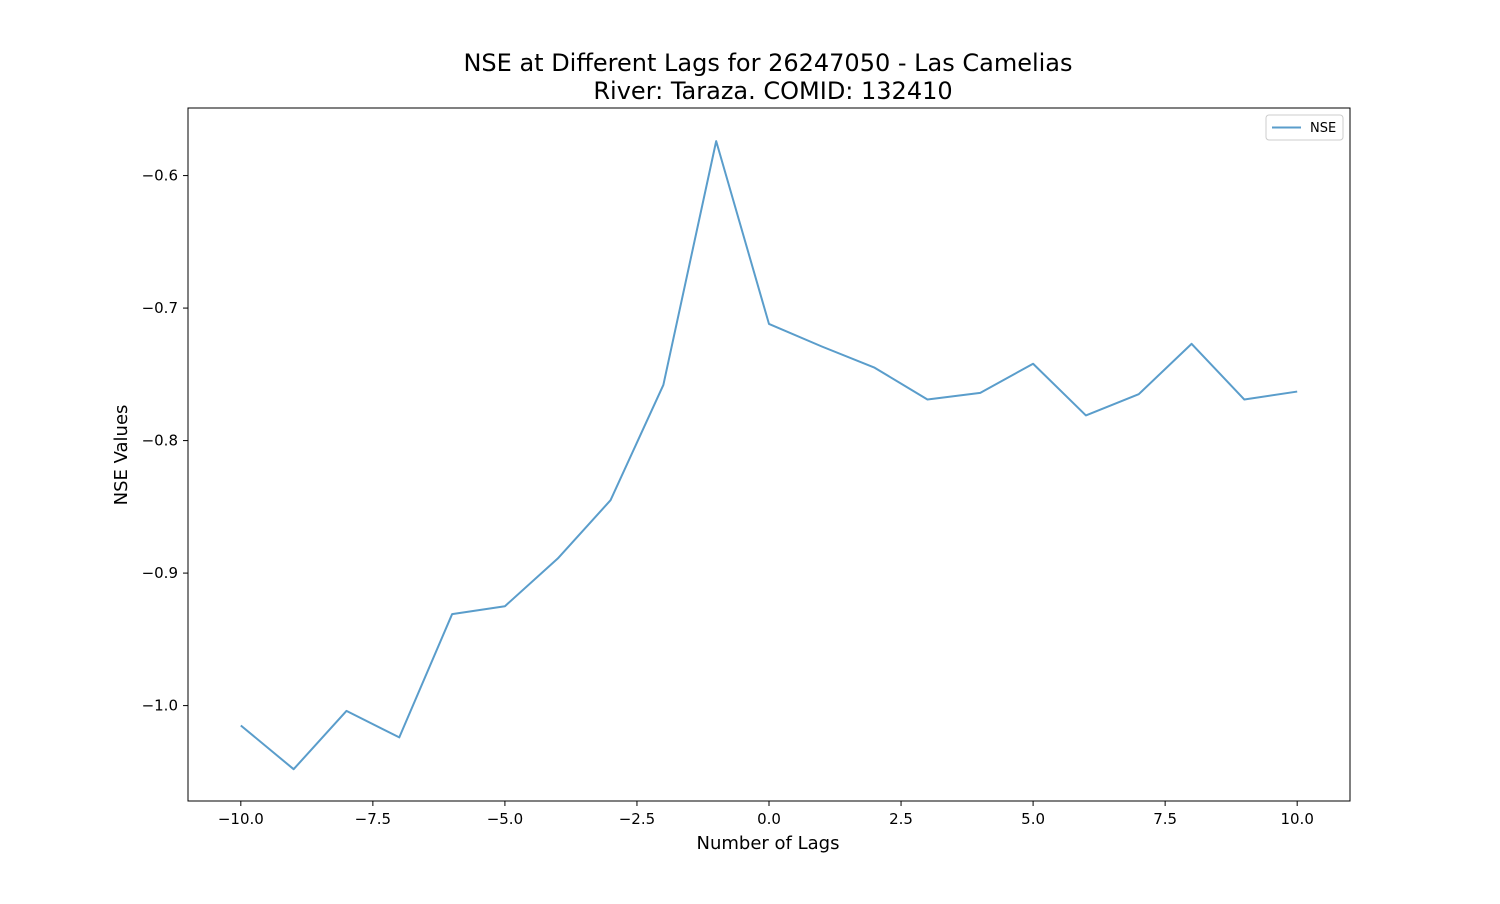 This screenshot has height=904, width=1500. Describe the element at coordinates (901, 819) in the screenshot. I see `x-tick-label: 2.5` at that location.